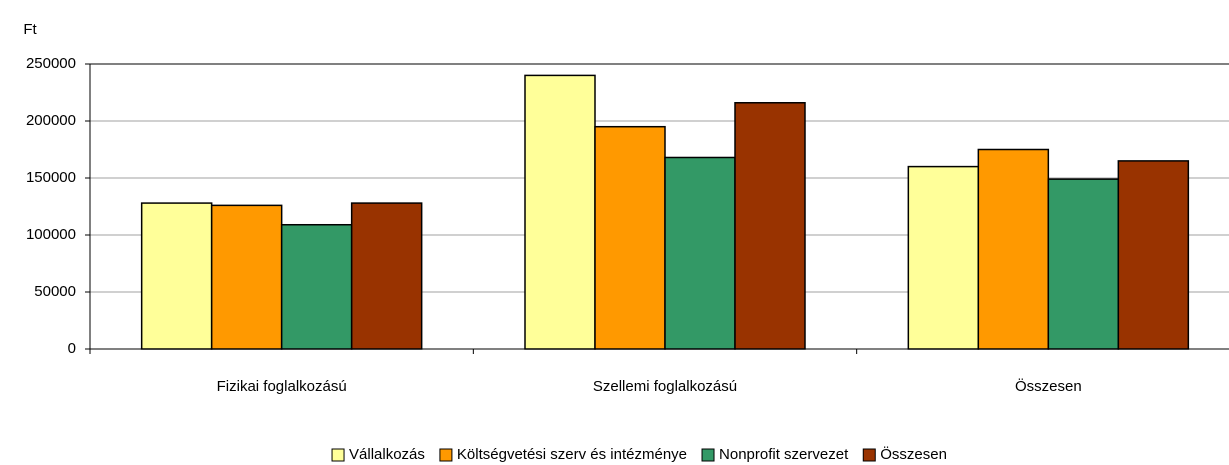 The image size is (1229, 465). Describe the element at coordinates (72, 348) in the screenshot. I see `y-tick-label: 0` at that location.